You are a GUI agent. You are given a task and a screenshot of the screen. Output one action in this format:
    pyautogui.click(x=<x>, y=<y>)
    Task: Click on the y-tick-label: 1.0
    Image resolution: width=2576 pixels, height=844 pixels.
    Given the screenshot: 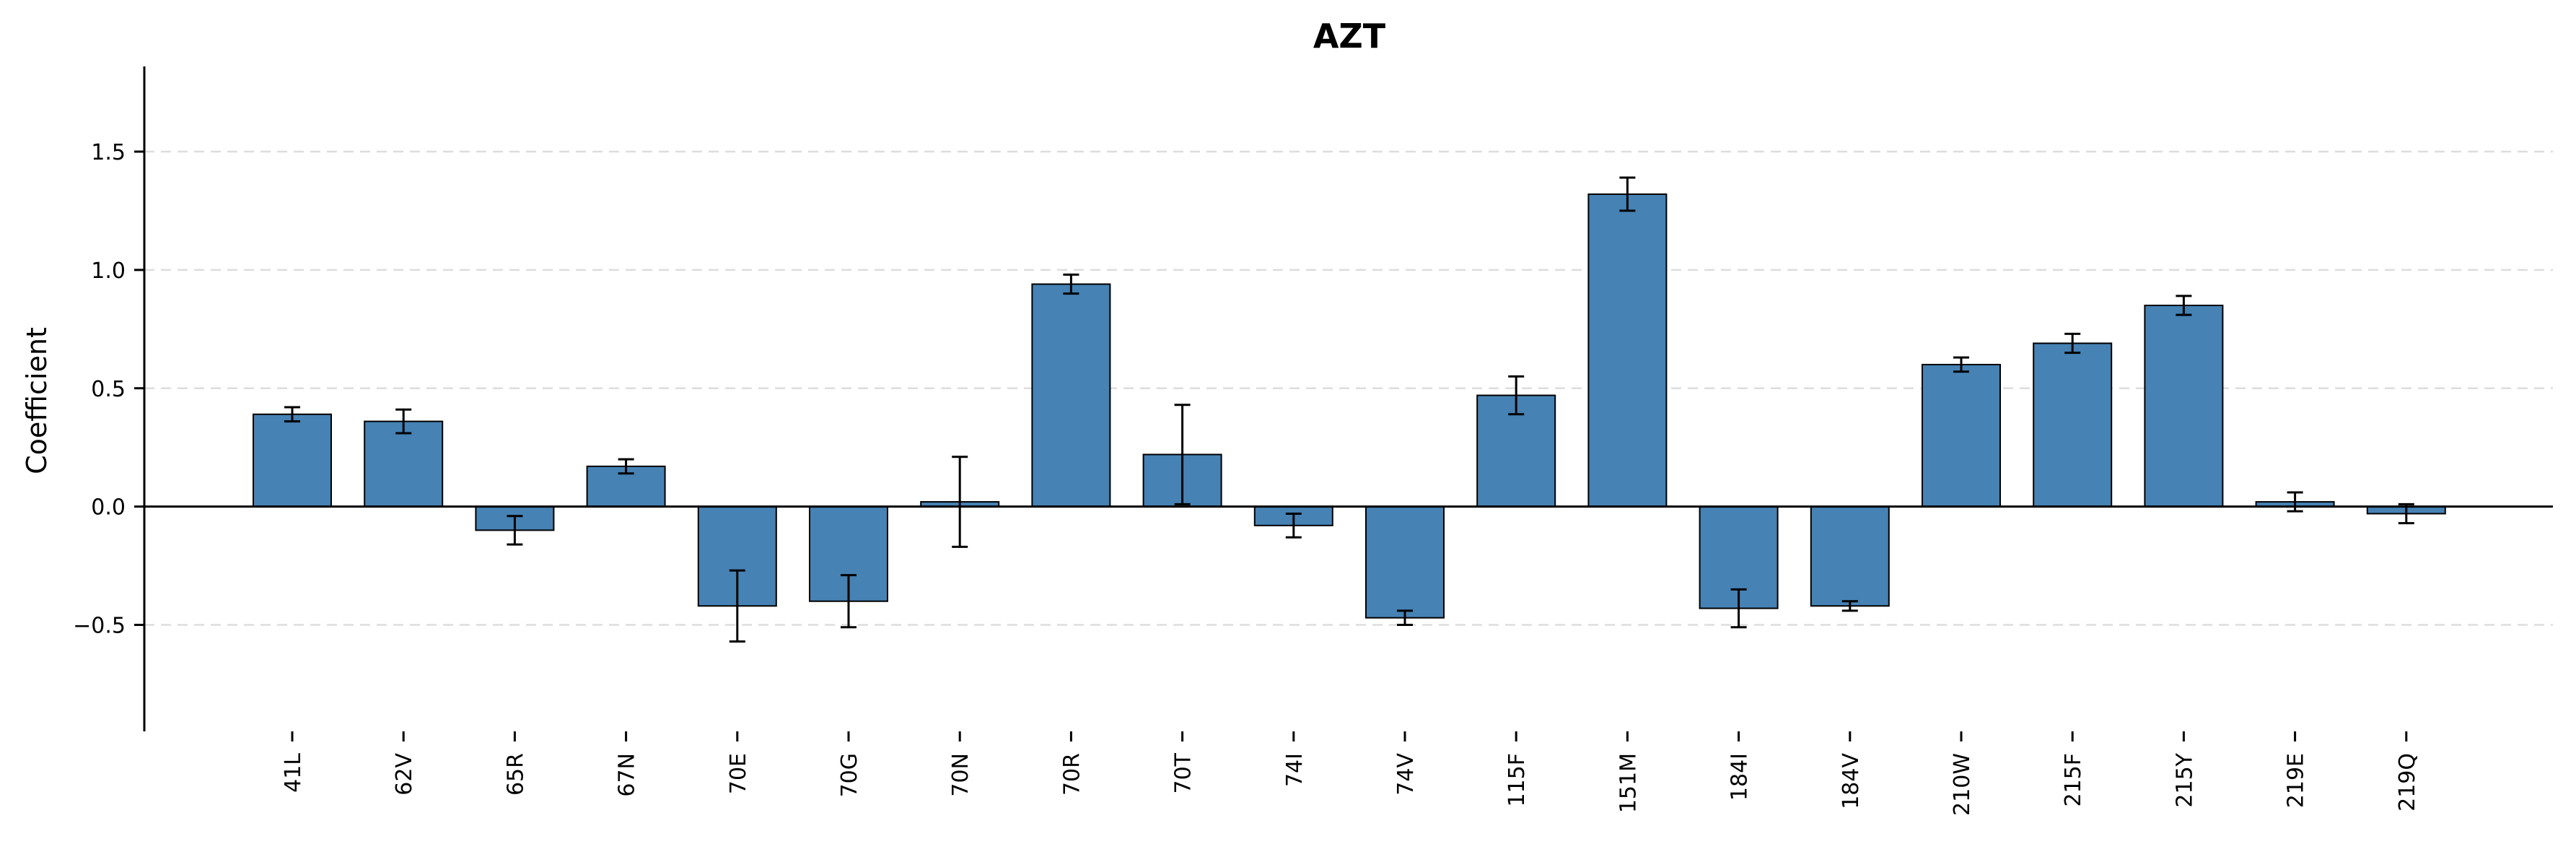 What is the action you would take?
    pyautogui.click(x=108, y=271)
    